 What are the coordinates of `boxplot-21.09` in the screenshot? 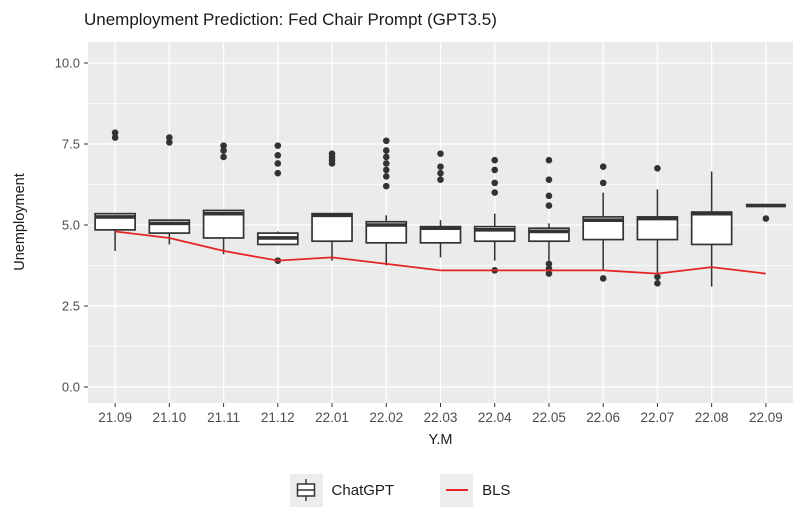 It's located at (115, 190).